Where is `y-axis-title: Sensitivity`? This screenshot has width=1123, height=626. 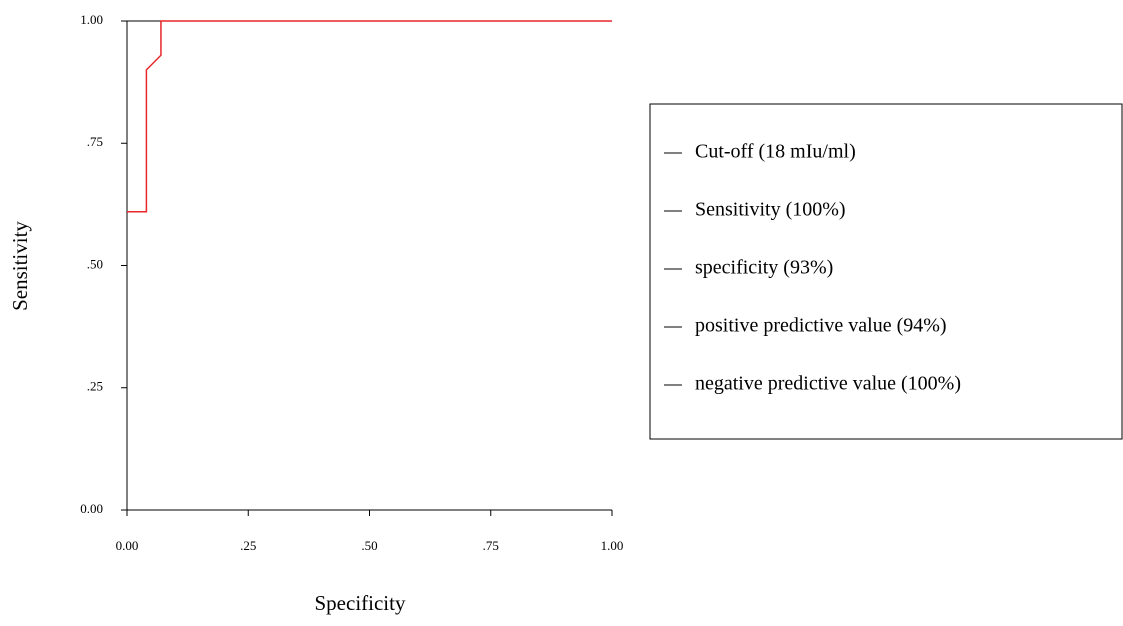
y-axis-title: Sensitivity is located at coordinates (20, 266).